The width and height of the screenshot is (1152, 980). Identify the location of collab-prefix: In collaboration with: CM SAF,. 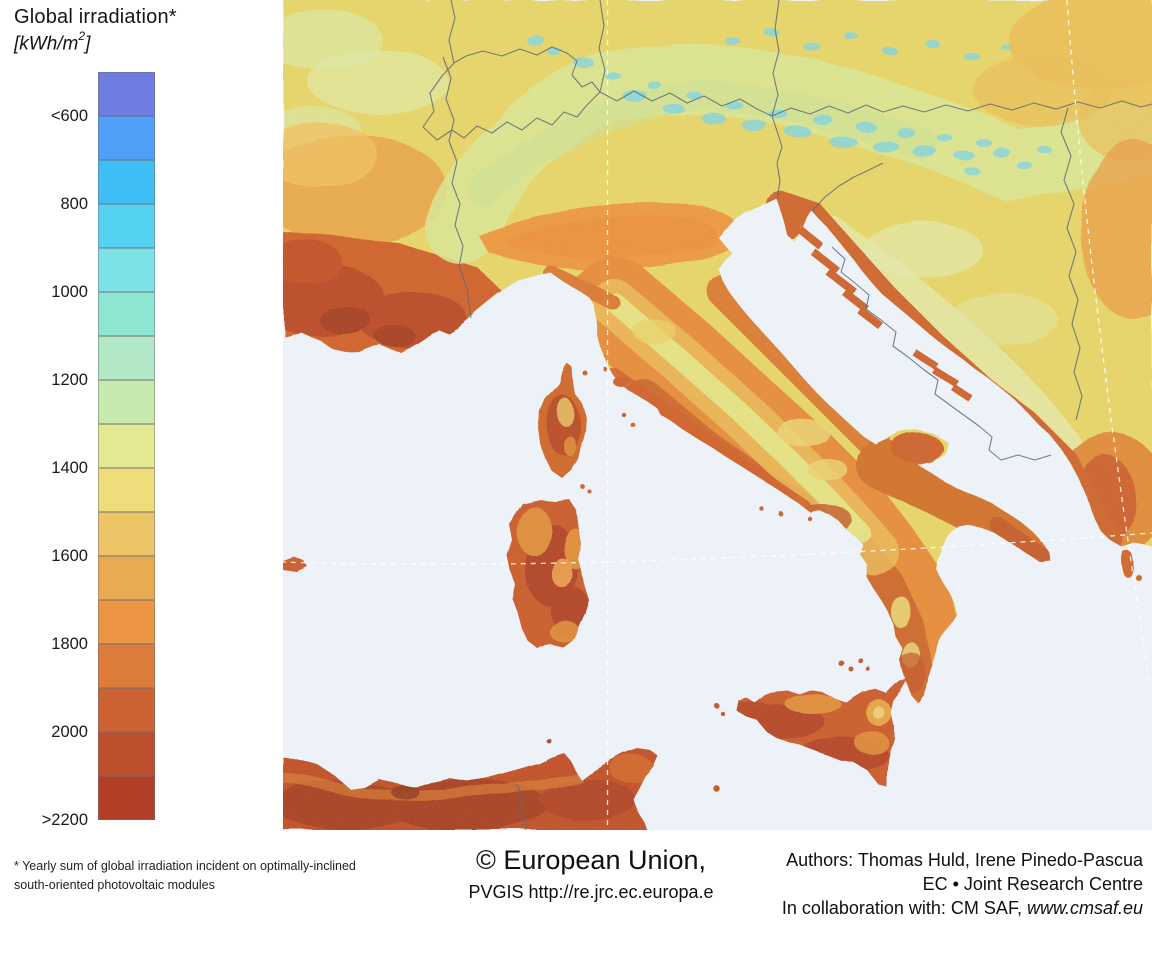
(904, 907).